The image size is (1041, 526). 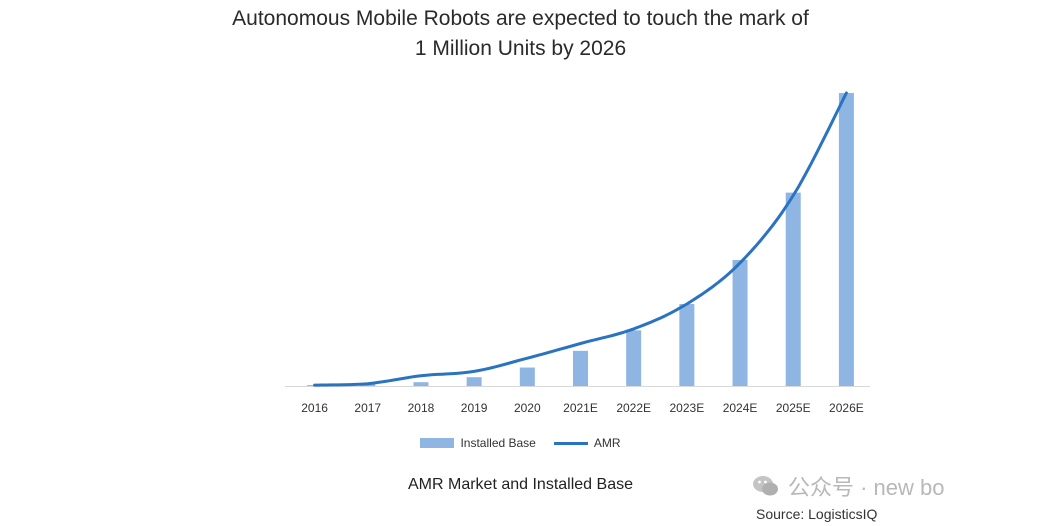 What do you see at coordinates (846, 239) in the screenshot?
I see `bar-installed-base-2026e` at bounding box center [846, 239].